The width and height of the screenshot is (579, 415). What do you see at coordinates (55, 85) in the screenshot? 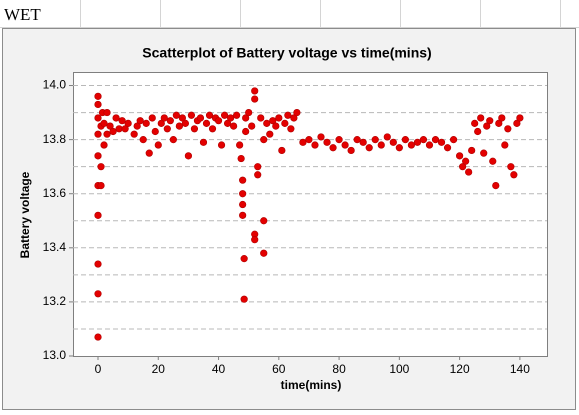
I see `y-tick-label: 14.0` at bounding box center [55, 85].